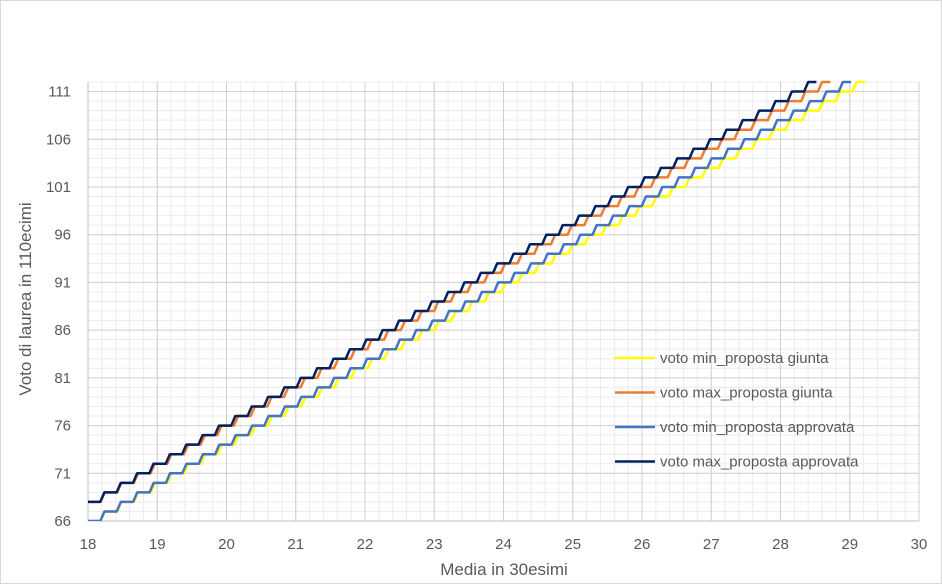 The image size is (942, 585). What do you see at coordinates (25, 298) in the screenshot?
I see `y-axis-title: Voto di laurea in 110ecimi` at bounding box center [25, 298].